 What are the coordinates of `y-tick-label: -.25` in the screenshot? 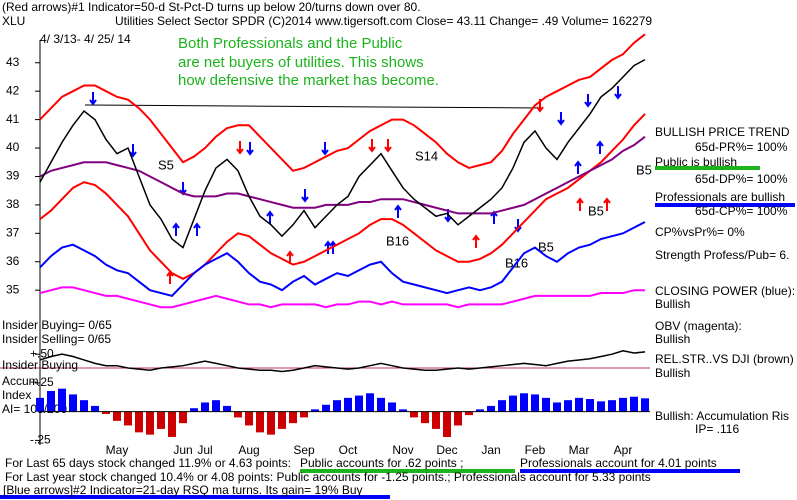 It's located at (40, 440).